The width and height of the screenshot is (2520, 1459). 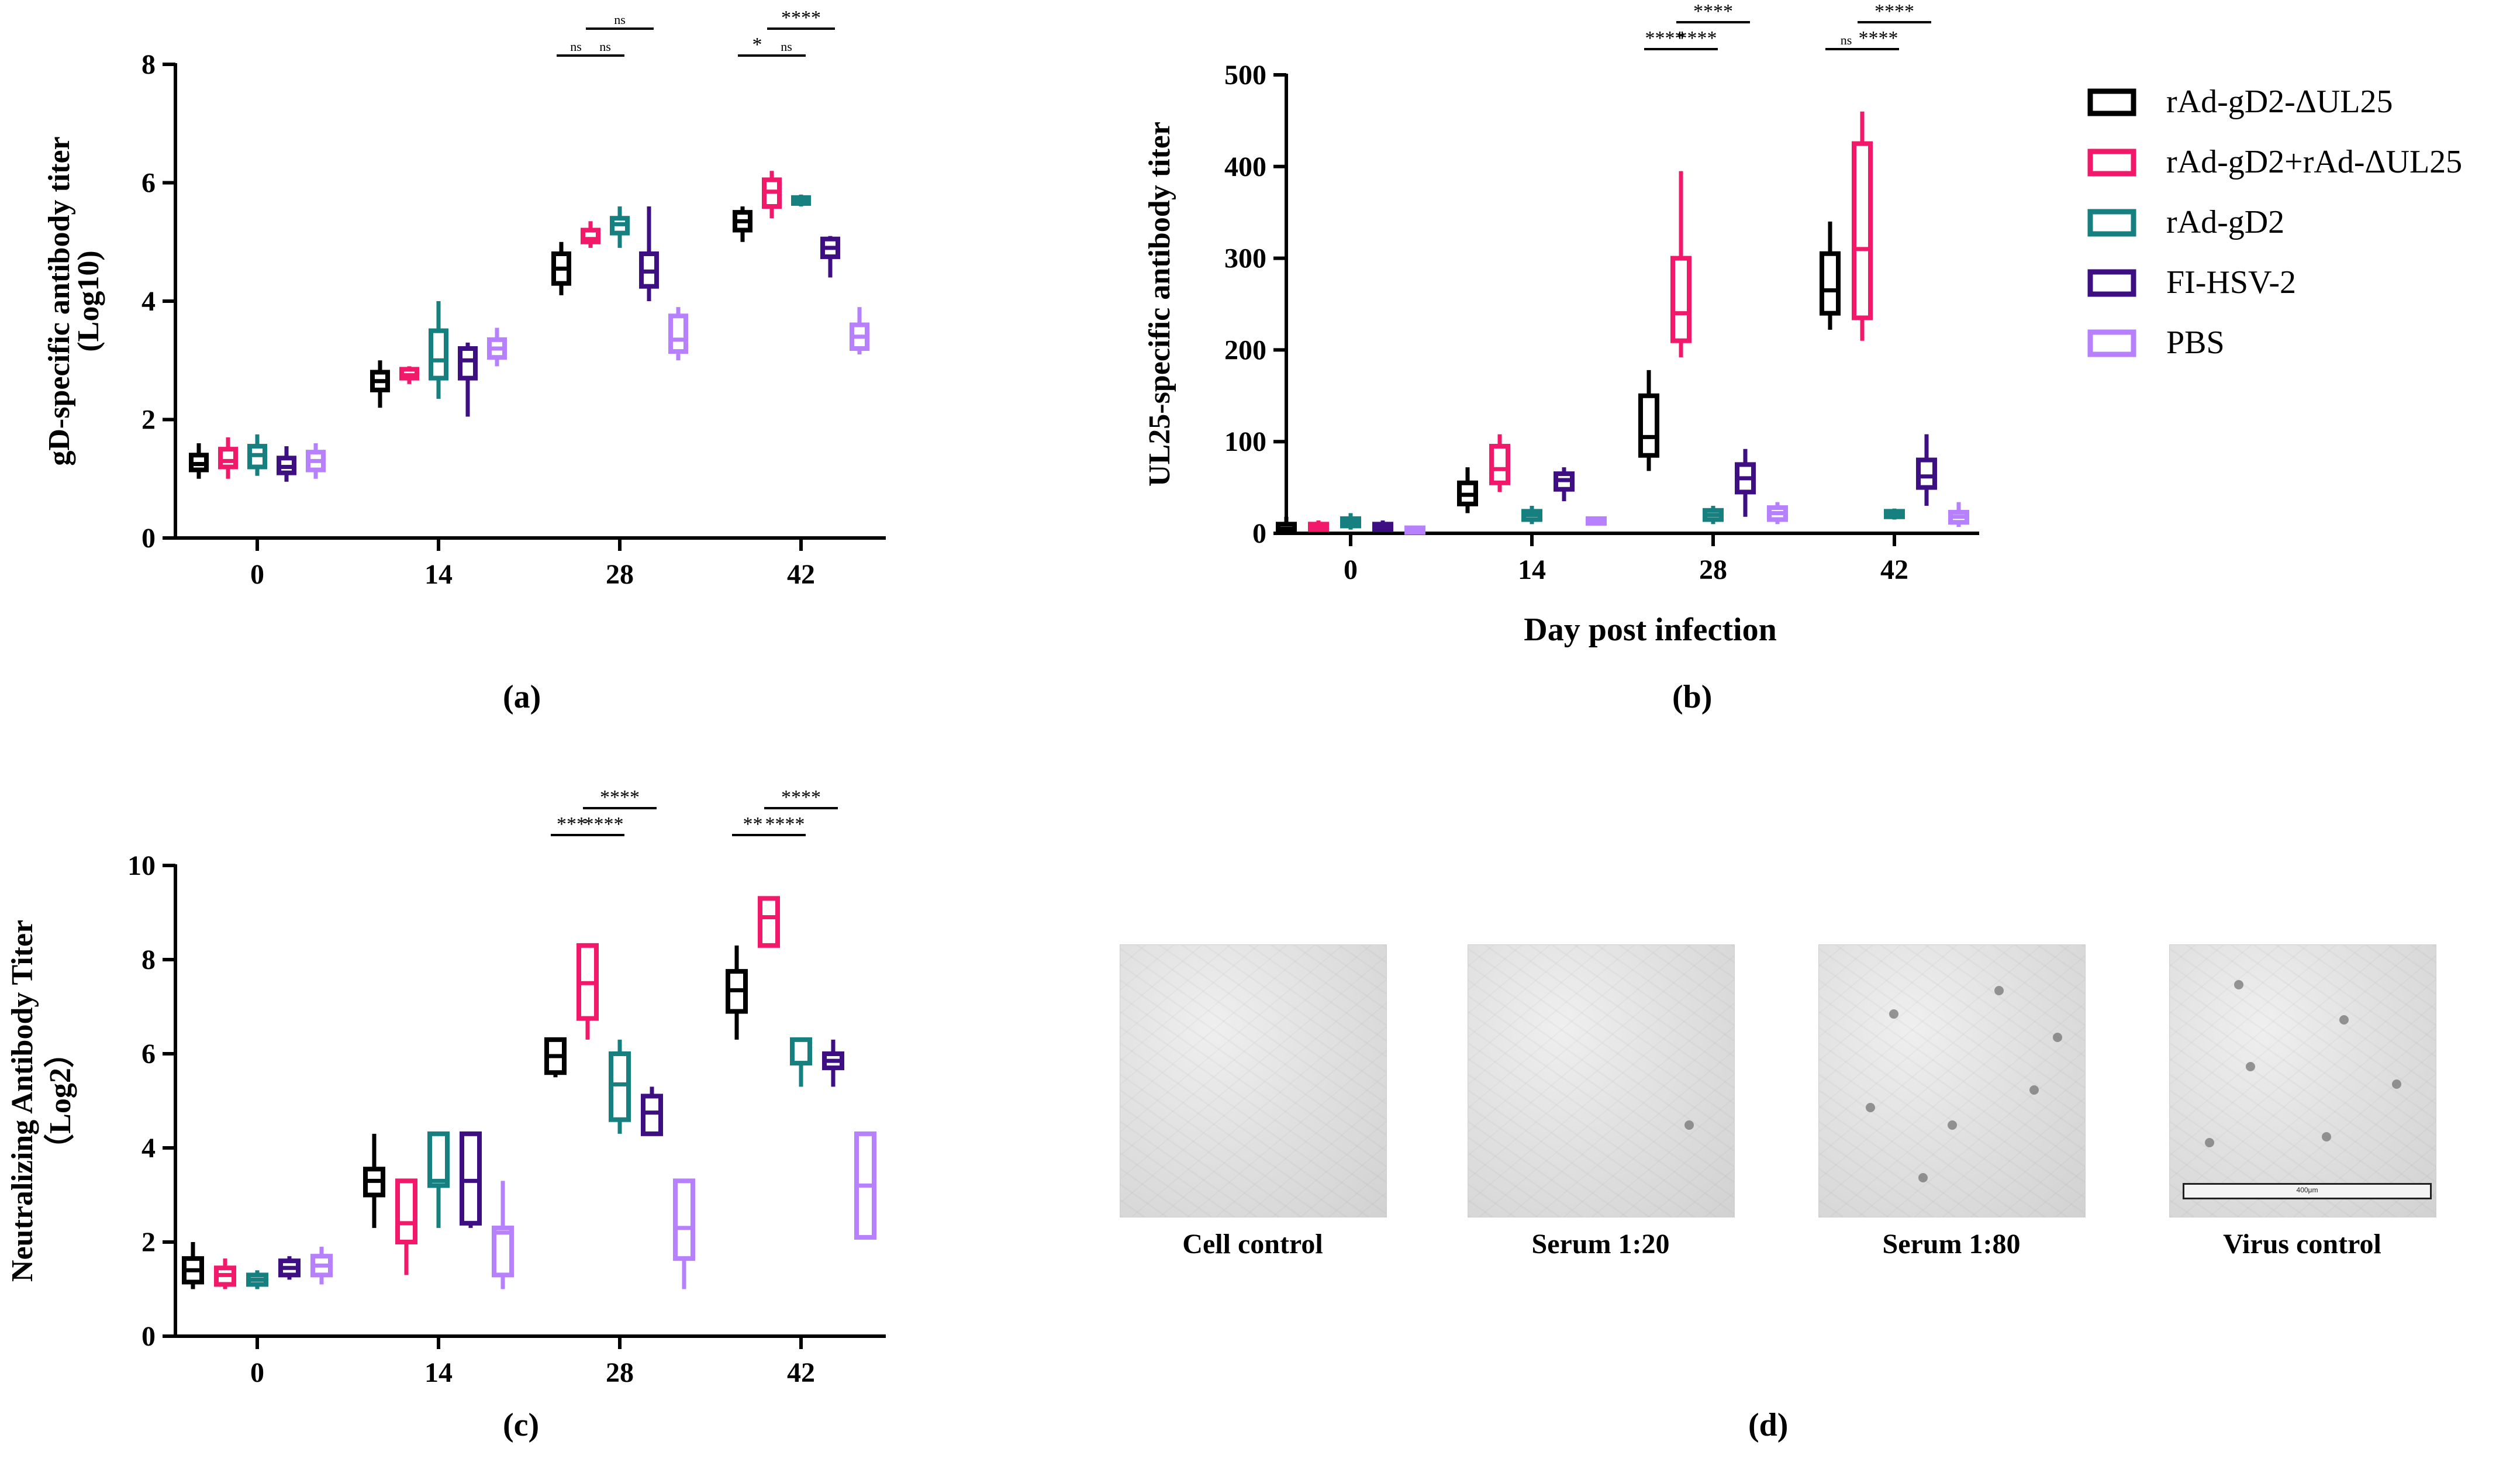 I want to click on panel-label-d: (d), so click(x=1768, y=1425).